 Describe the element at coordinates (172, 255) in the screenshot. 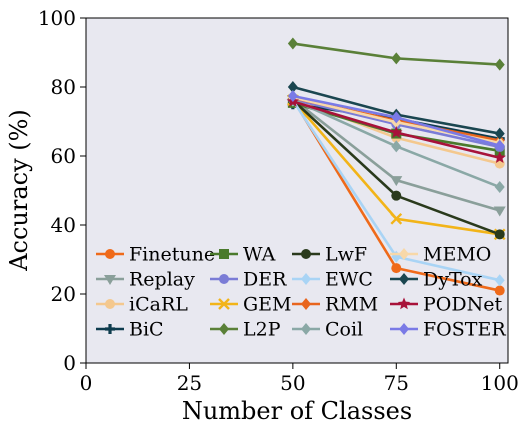

I see `legend-label-finetune: Finetune` at that location.